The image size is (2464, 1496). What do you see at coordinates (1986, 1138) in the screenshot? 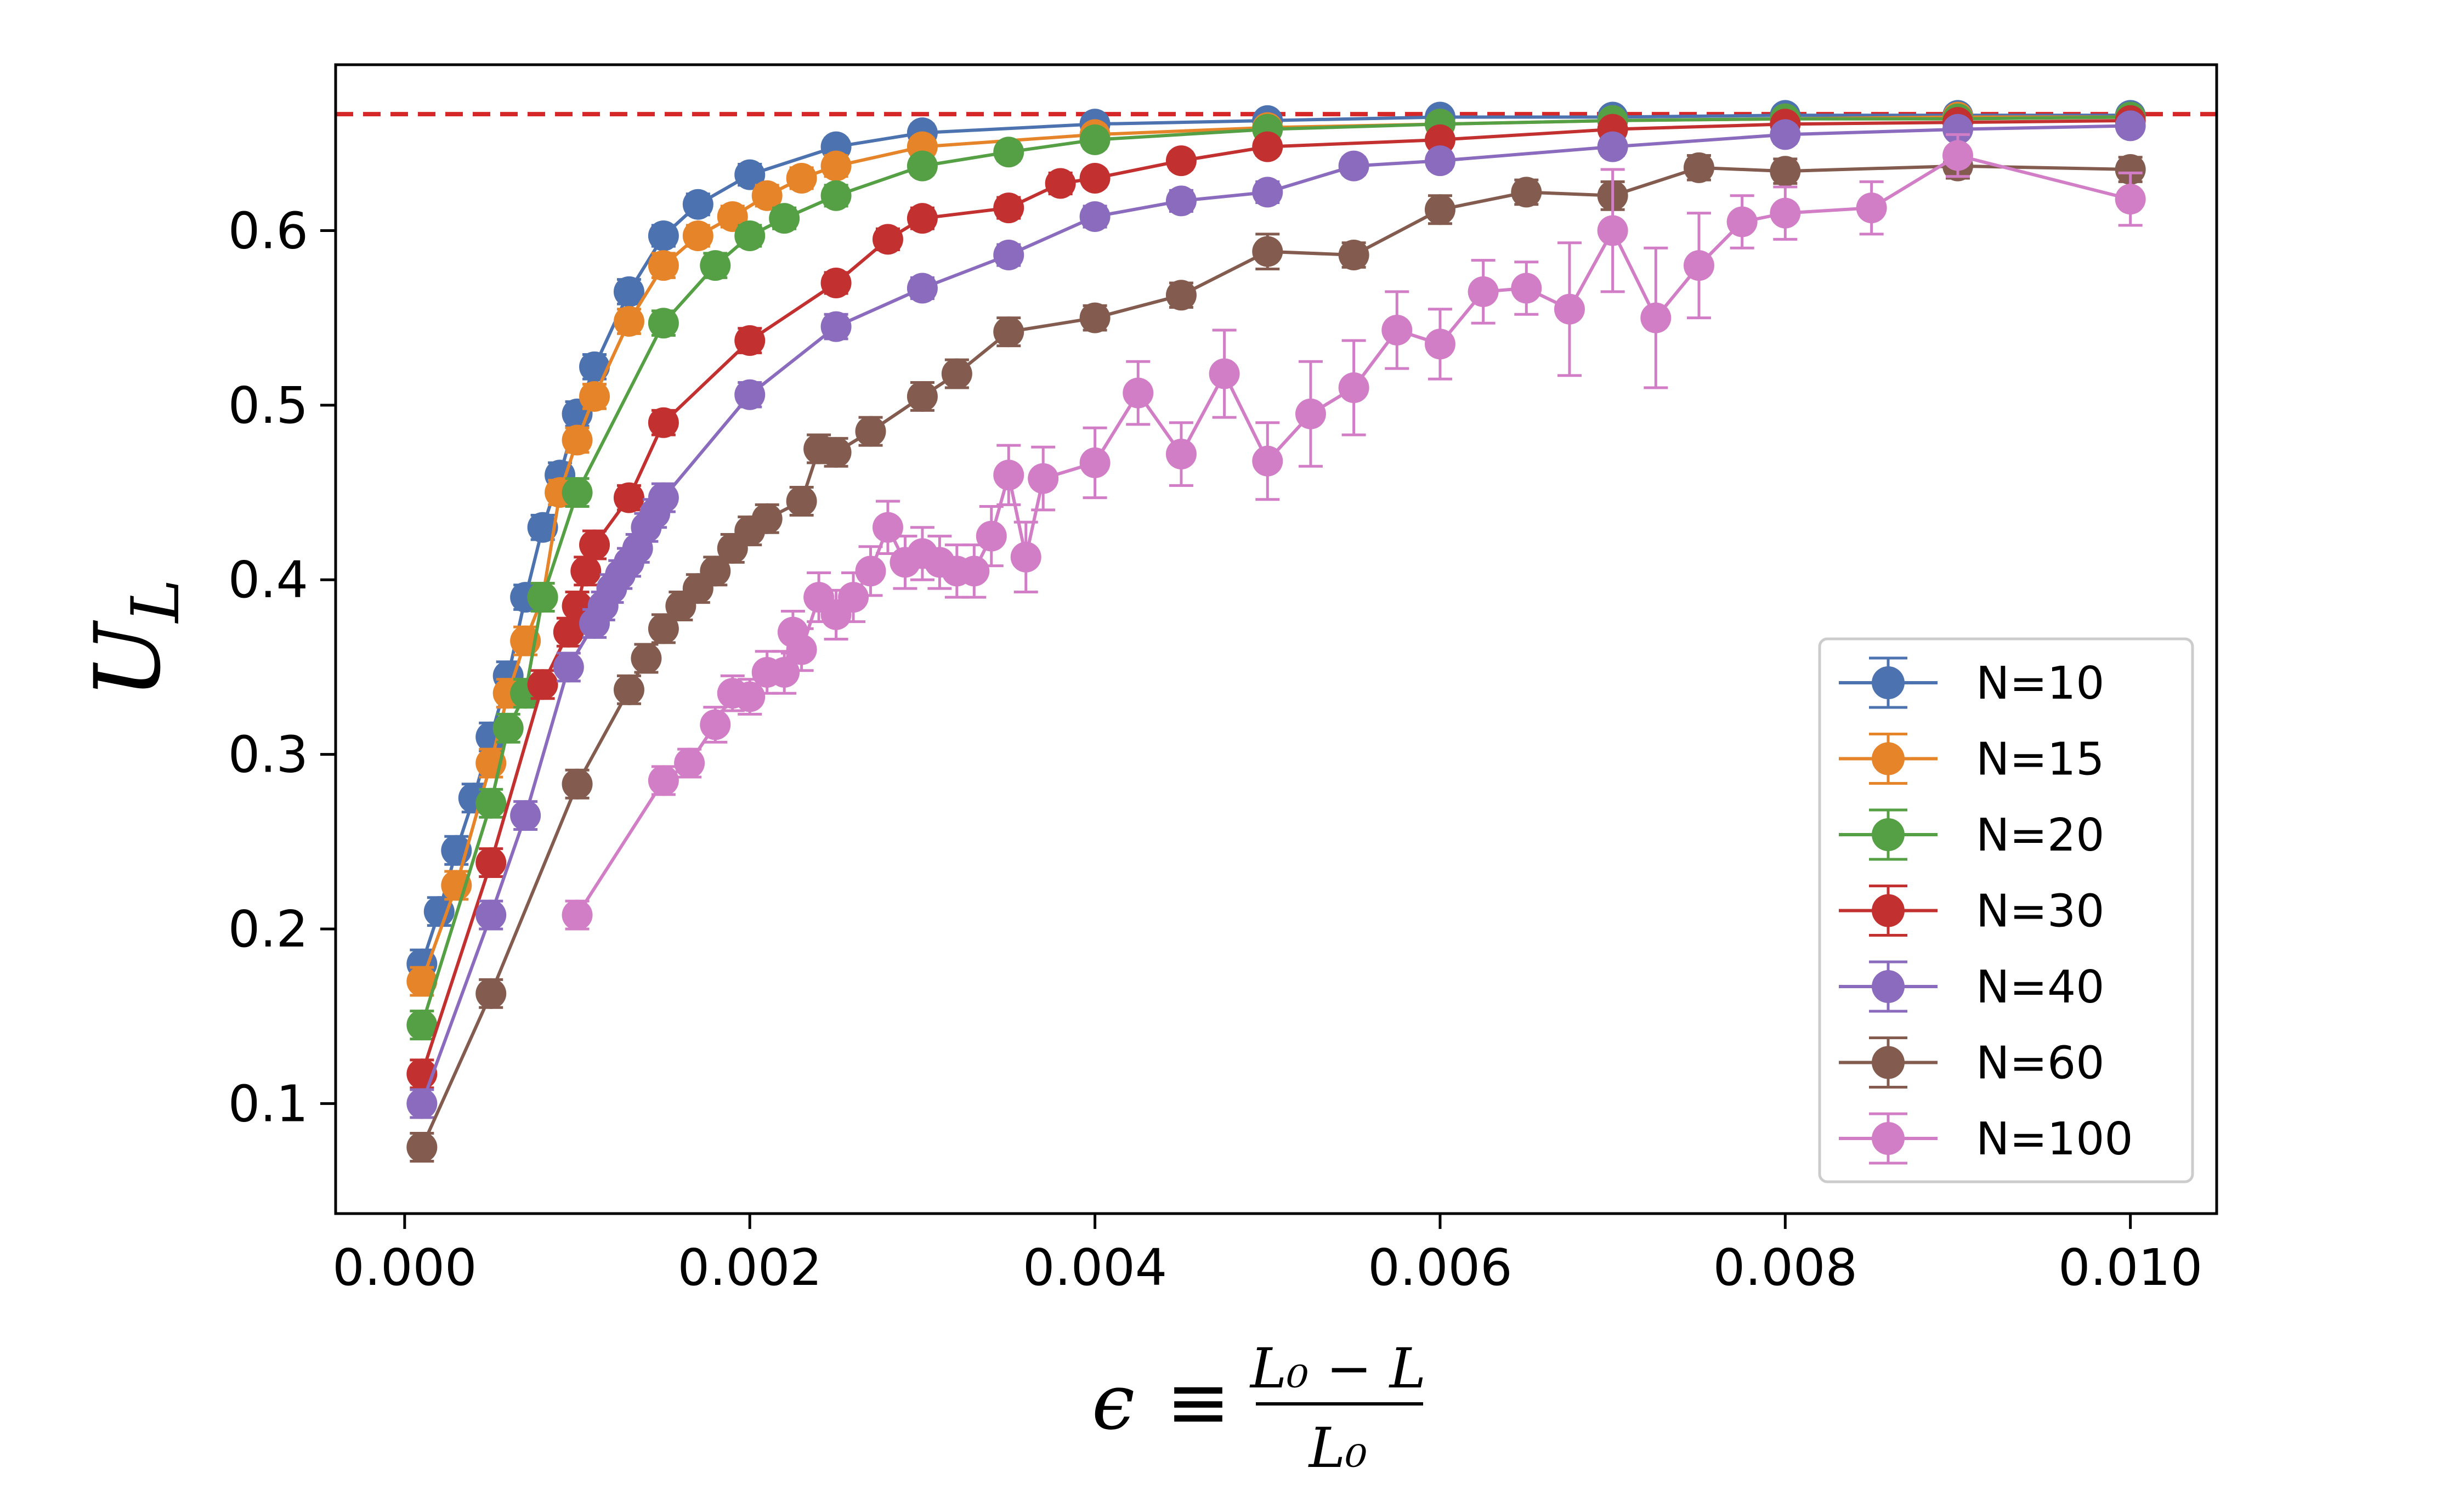
I see `legend-item: N=100` at bounding box center [1986, 1138].